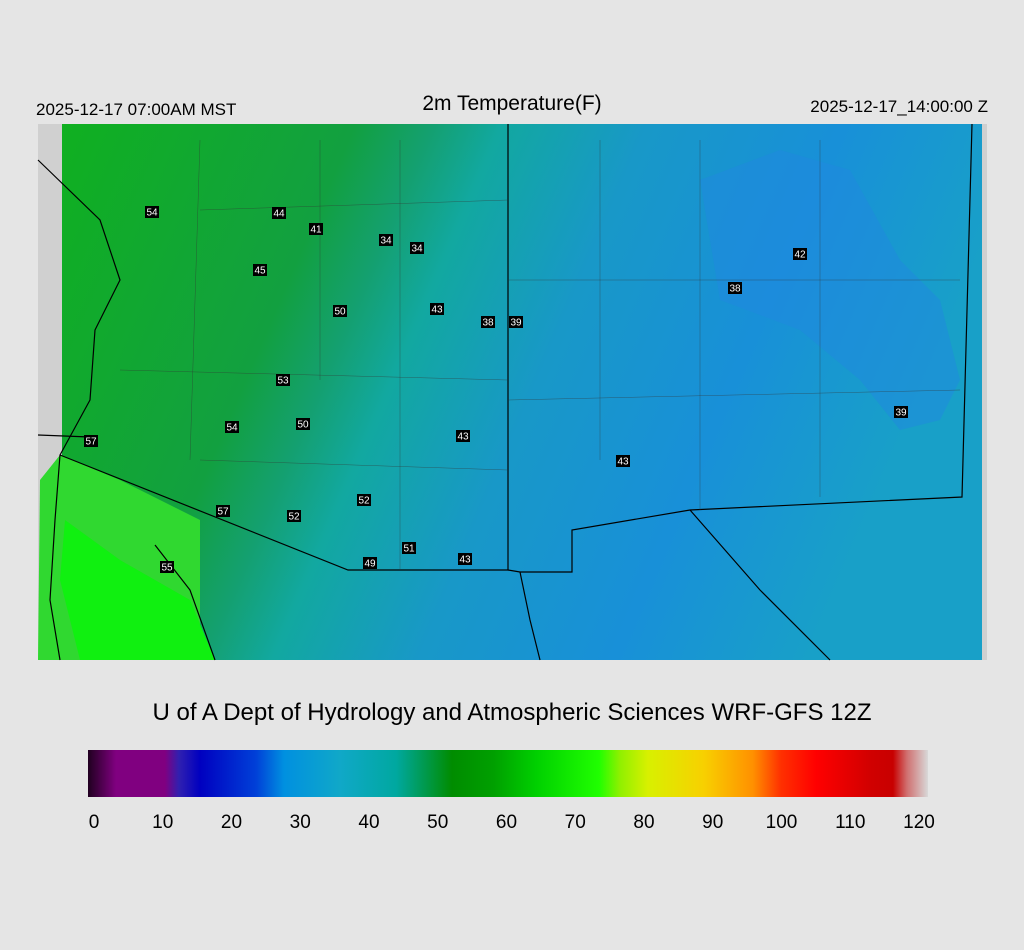  I want to click on colorbar-tick-label: 100, so click(782, 822).